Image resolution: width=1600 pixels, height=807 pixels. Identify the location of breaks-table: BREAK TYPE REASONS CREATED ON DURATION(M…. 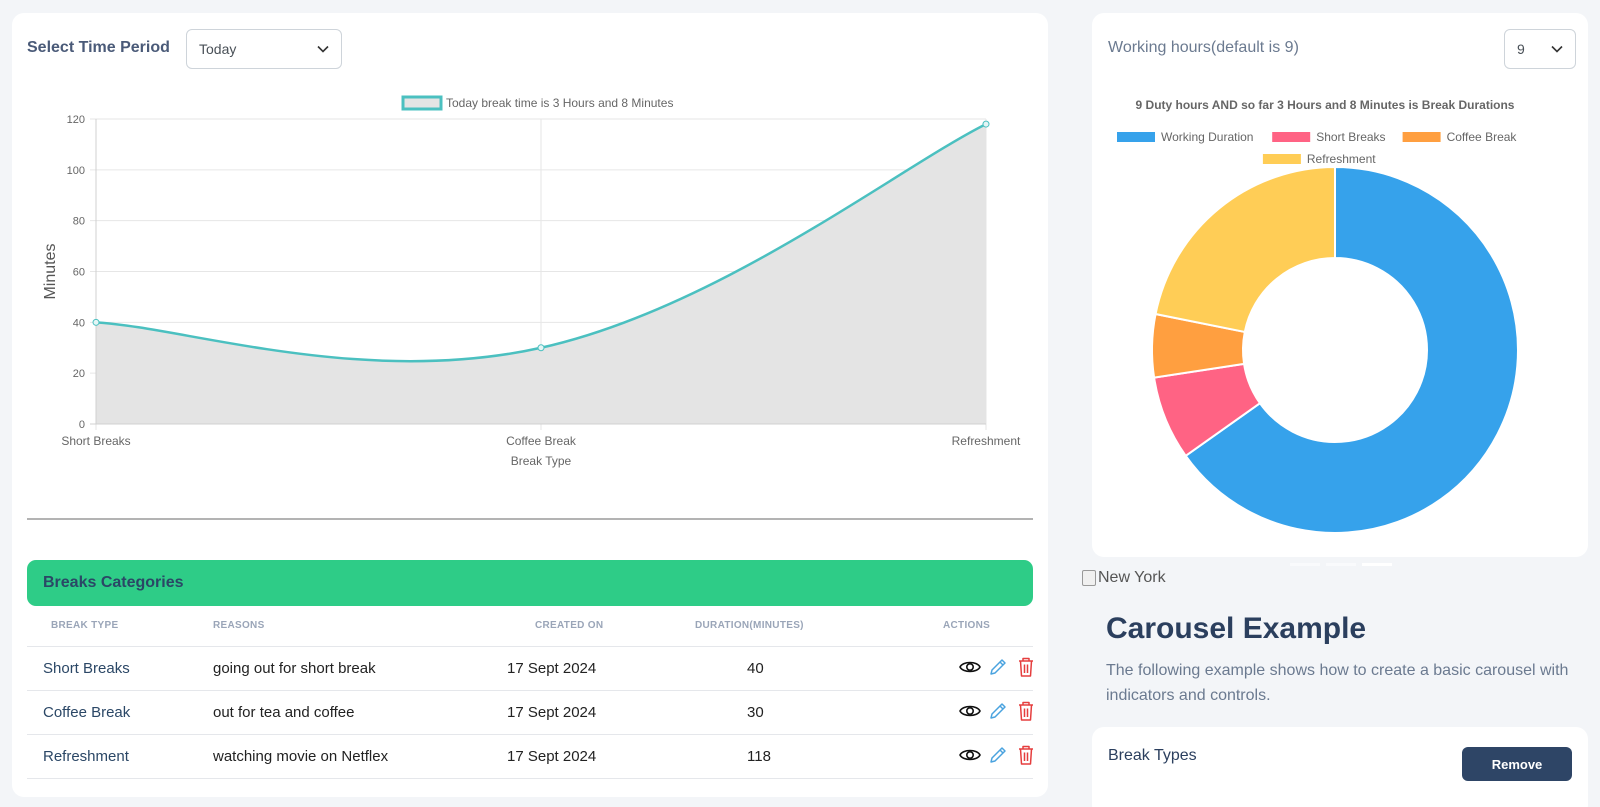
(530, 696).